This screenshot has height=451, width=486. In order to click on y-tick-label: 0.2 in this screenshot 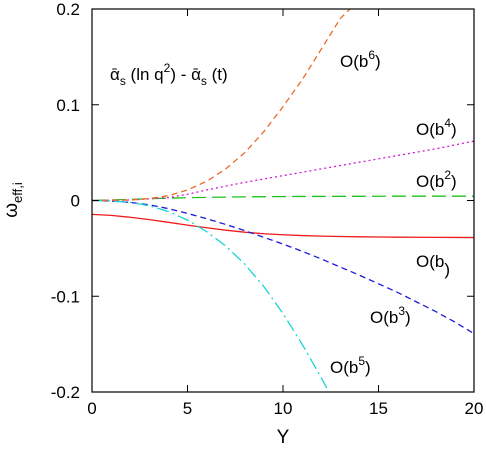, I will do `click(68, 9)`.